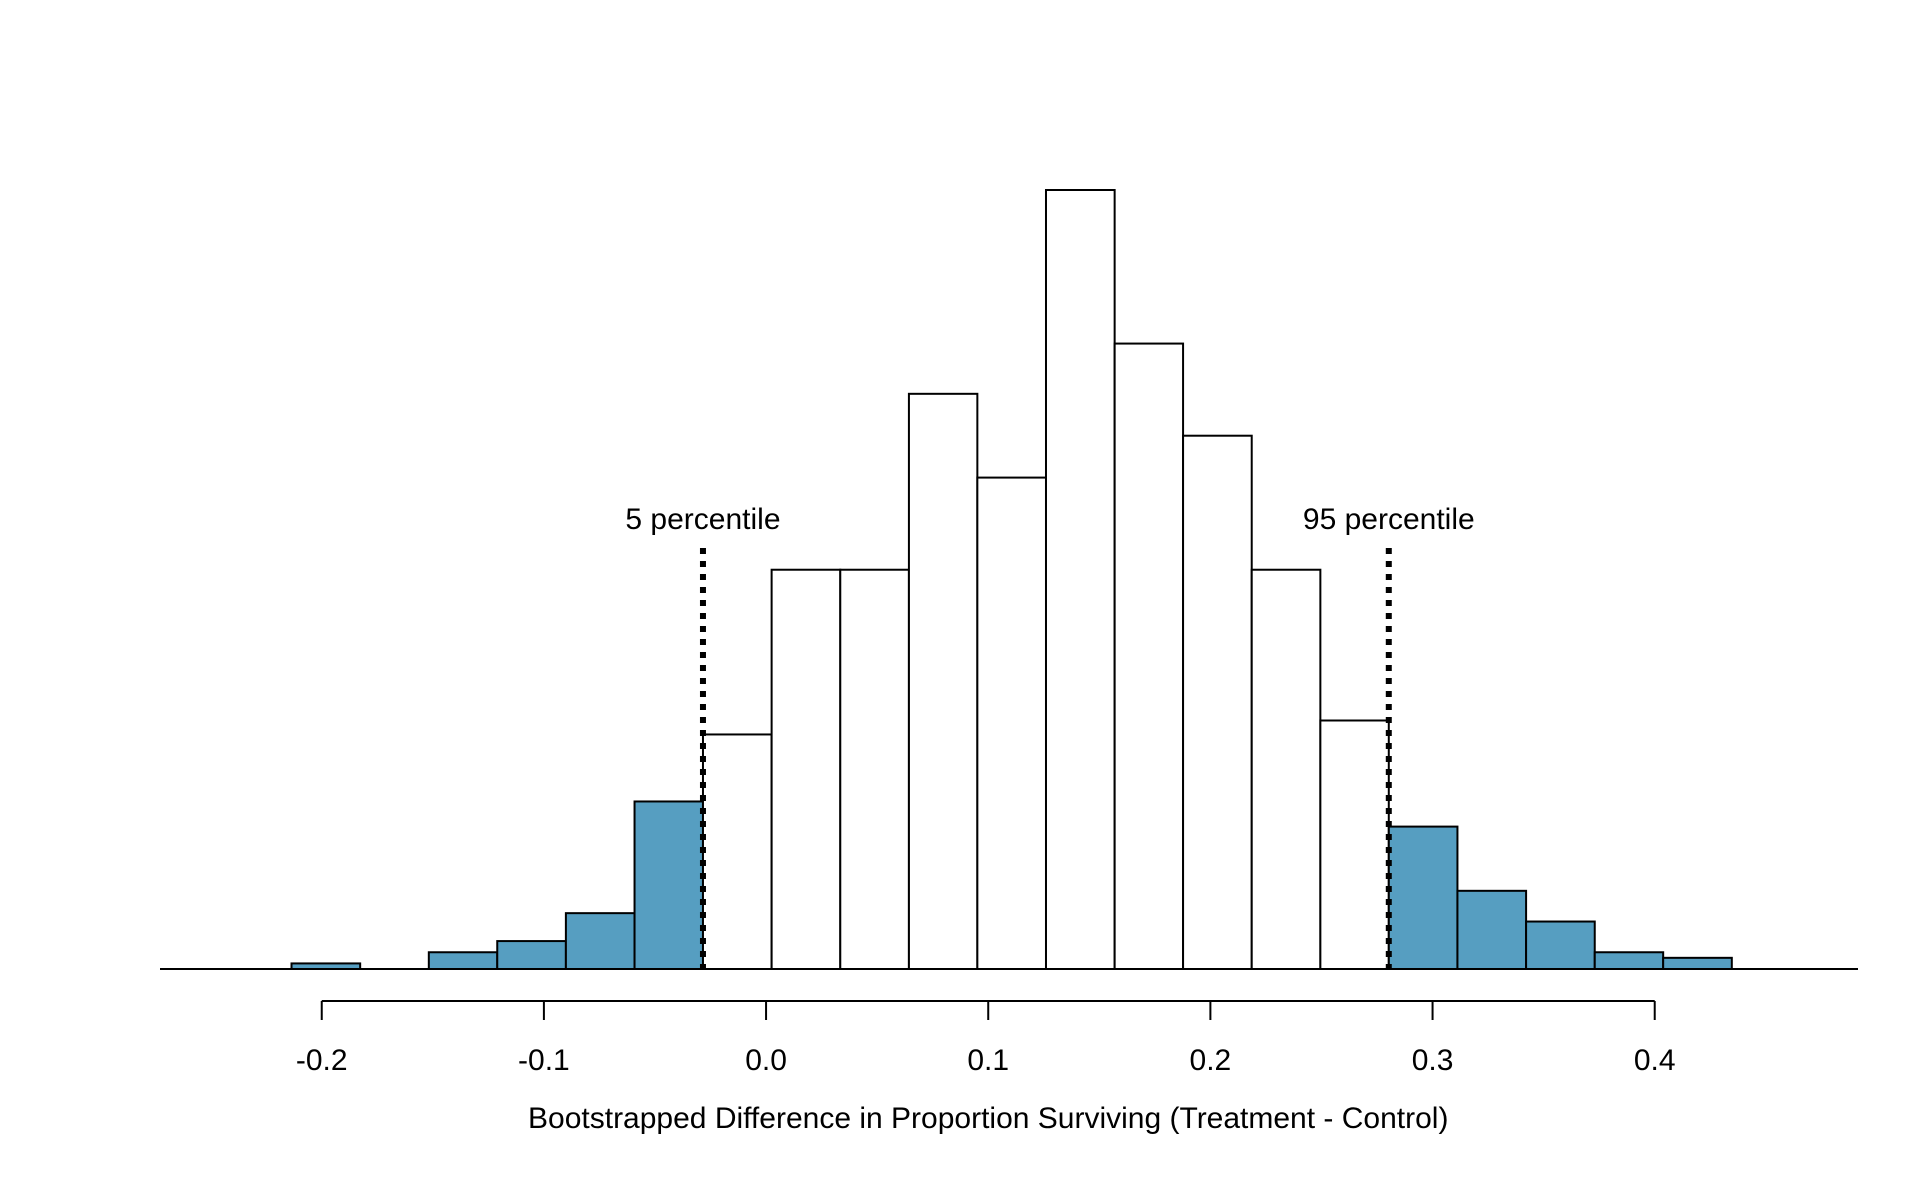 This screenshot has width=1920, height=1186. Describe the element at coordinates (1389, 519) in the screenshot. I see `percentile-95-label: 95 percentile` at that location.